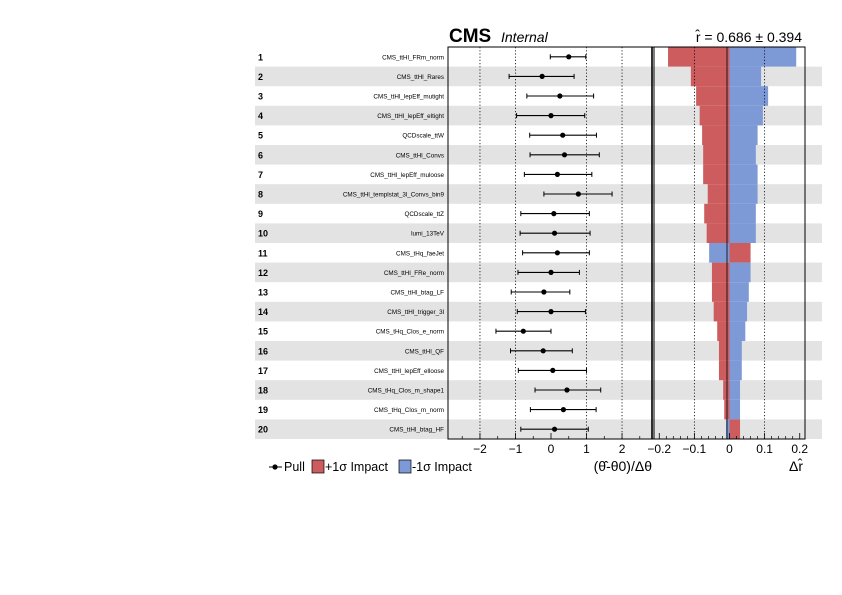 This screenshot has height=595, width=842. What do you see at coordinates (414, 273) in the screenshot?
I see `row-parameter-name: CMS_ttHl_FRe_norm` at bounding box center [414, 273].